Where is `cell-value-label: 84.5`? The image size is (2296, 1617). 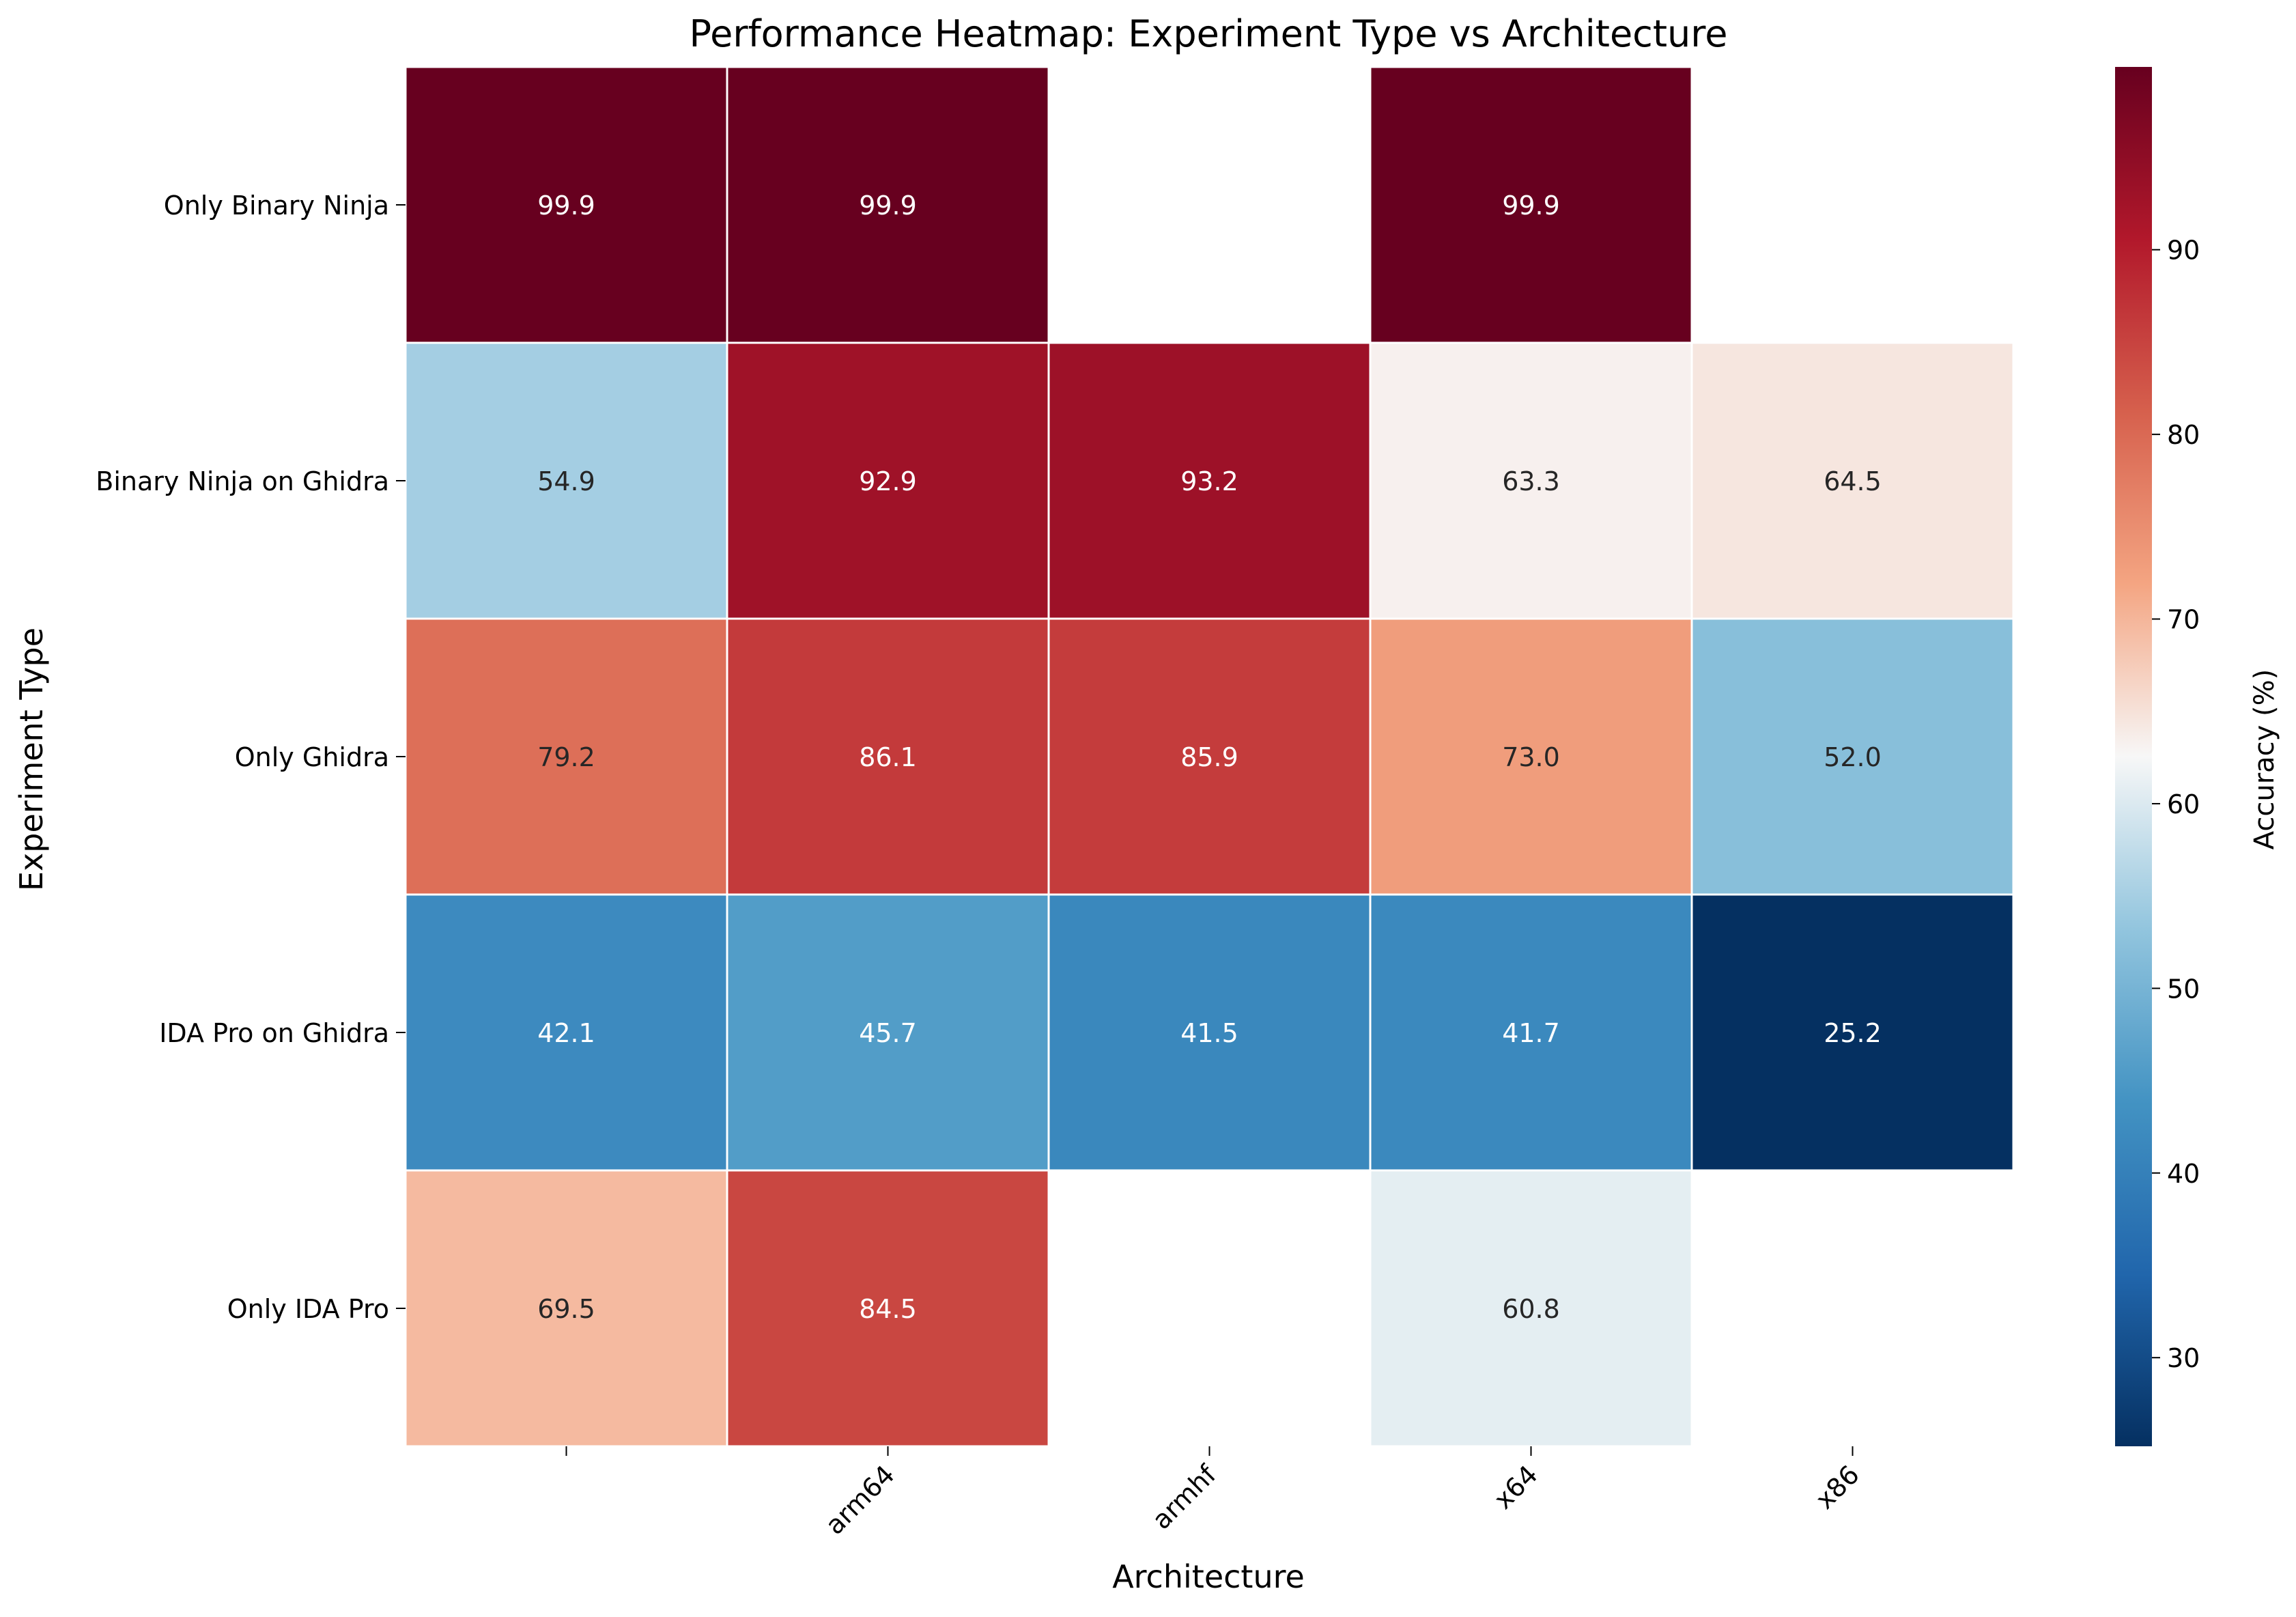
cell-value-label: 84.5 is located at coordinates (888, 1309).